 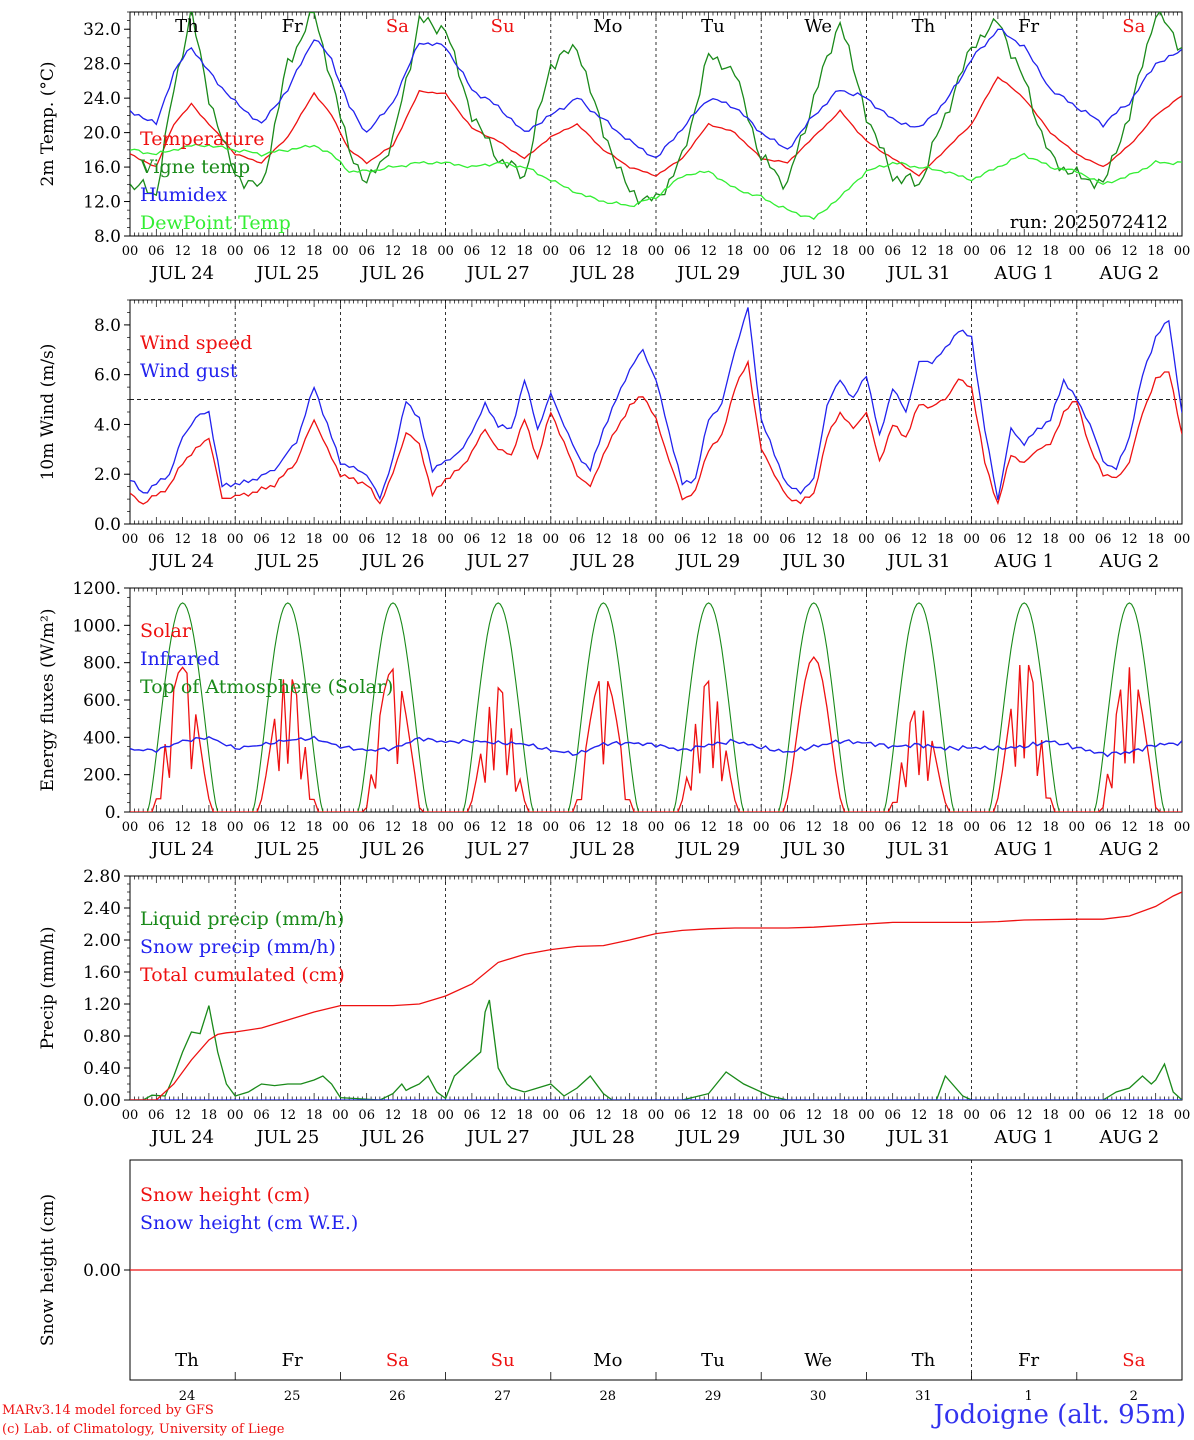 What do you see at coordinates (656, 995) in the screenshot?
I see `series-line-total-cumulated-cm-` at bounding box center [656, 995].